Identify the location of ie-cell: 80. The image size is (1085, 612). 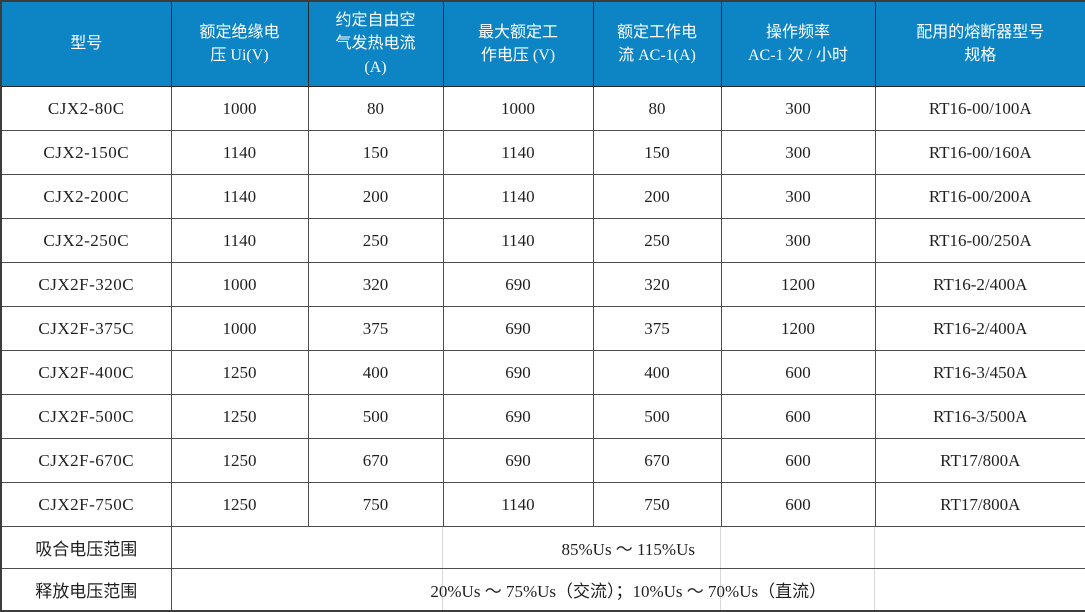
(657, 108).